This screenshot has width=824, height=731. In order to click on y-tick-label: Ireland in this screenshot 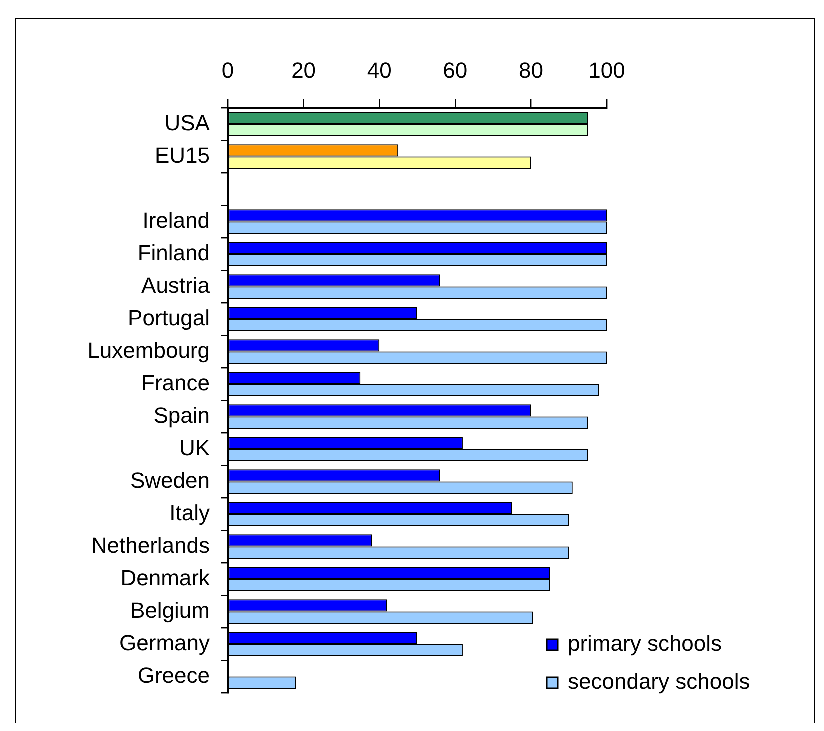, I will do `click(176, 220)`.